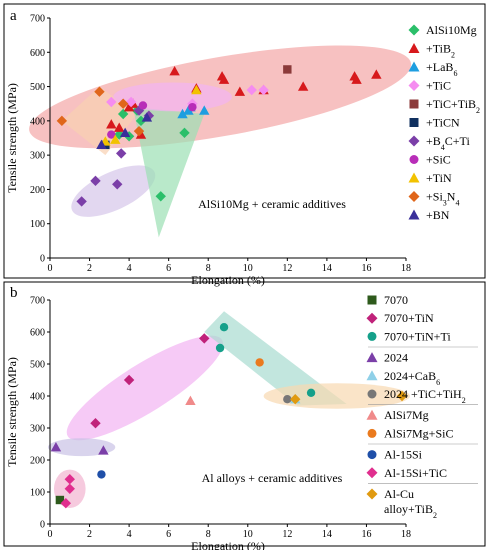  I want to click on panel-label: b, so click(14, 293).